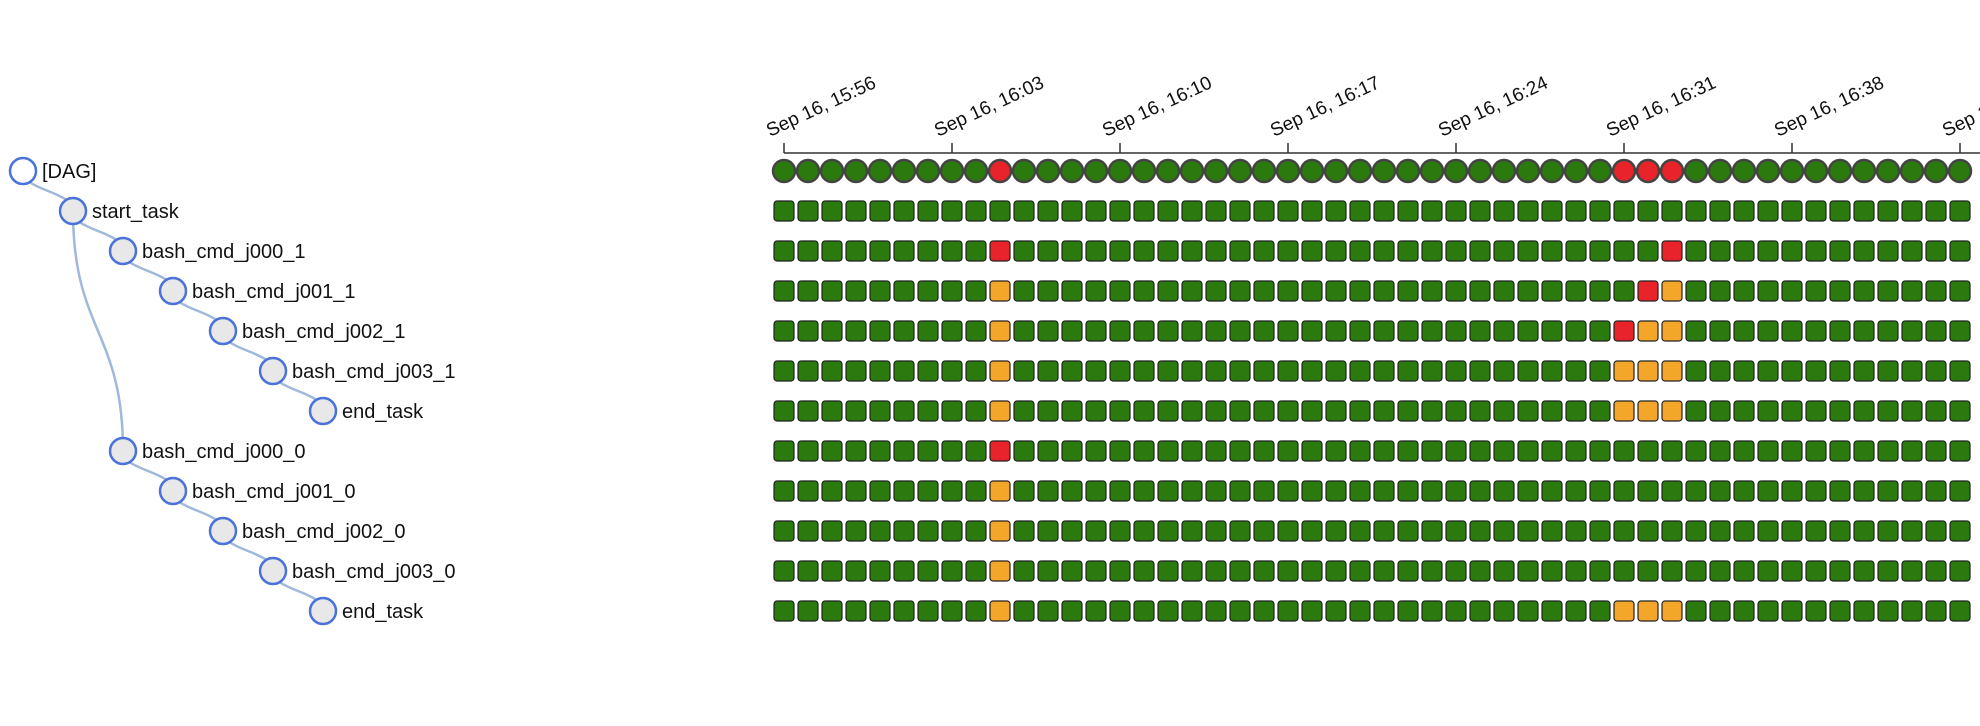 The height and width of the screenshot is (726, 1980). What do you see at coordinates (306, 531) in the screenshot?
I see `task-node: bash_cmd_j002_0` at bounding box center [306, 531].